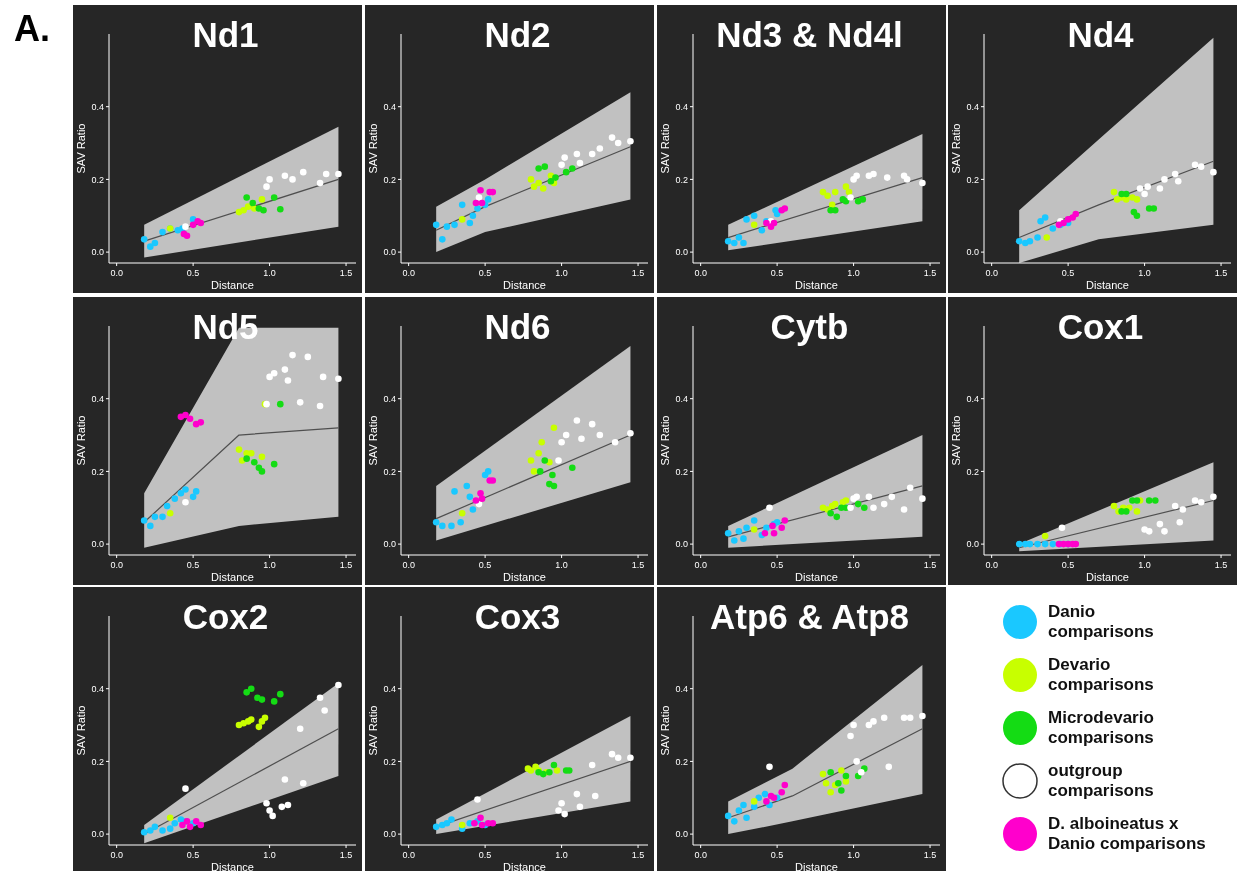  Describe the element at coordinates (389, 471) in the screenshot. I see `y-tick-label: 0.2` at that location.